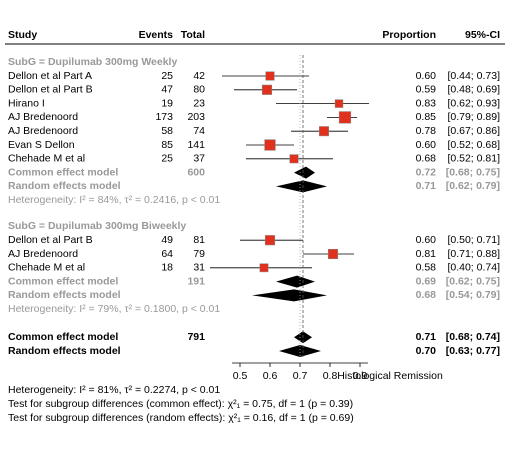 This screenshot has width=512, height=455. Describe the element at coordinates (473, 131) in the screenshot. I see `confidence-interval: [0.67; 0.86]` at that location.